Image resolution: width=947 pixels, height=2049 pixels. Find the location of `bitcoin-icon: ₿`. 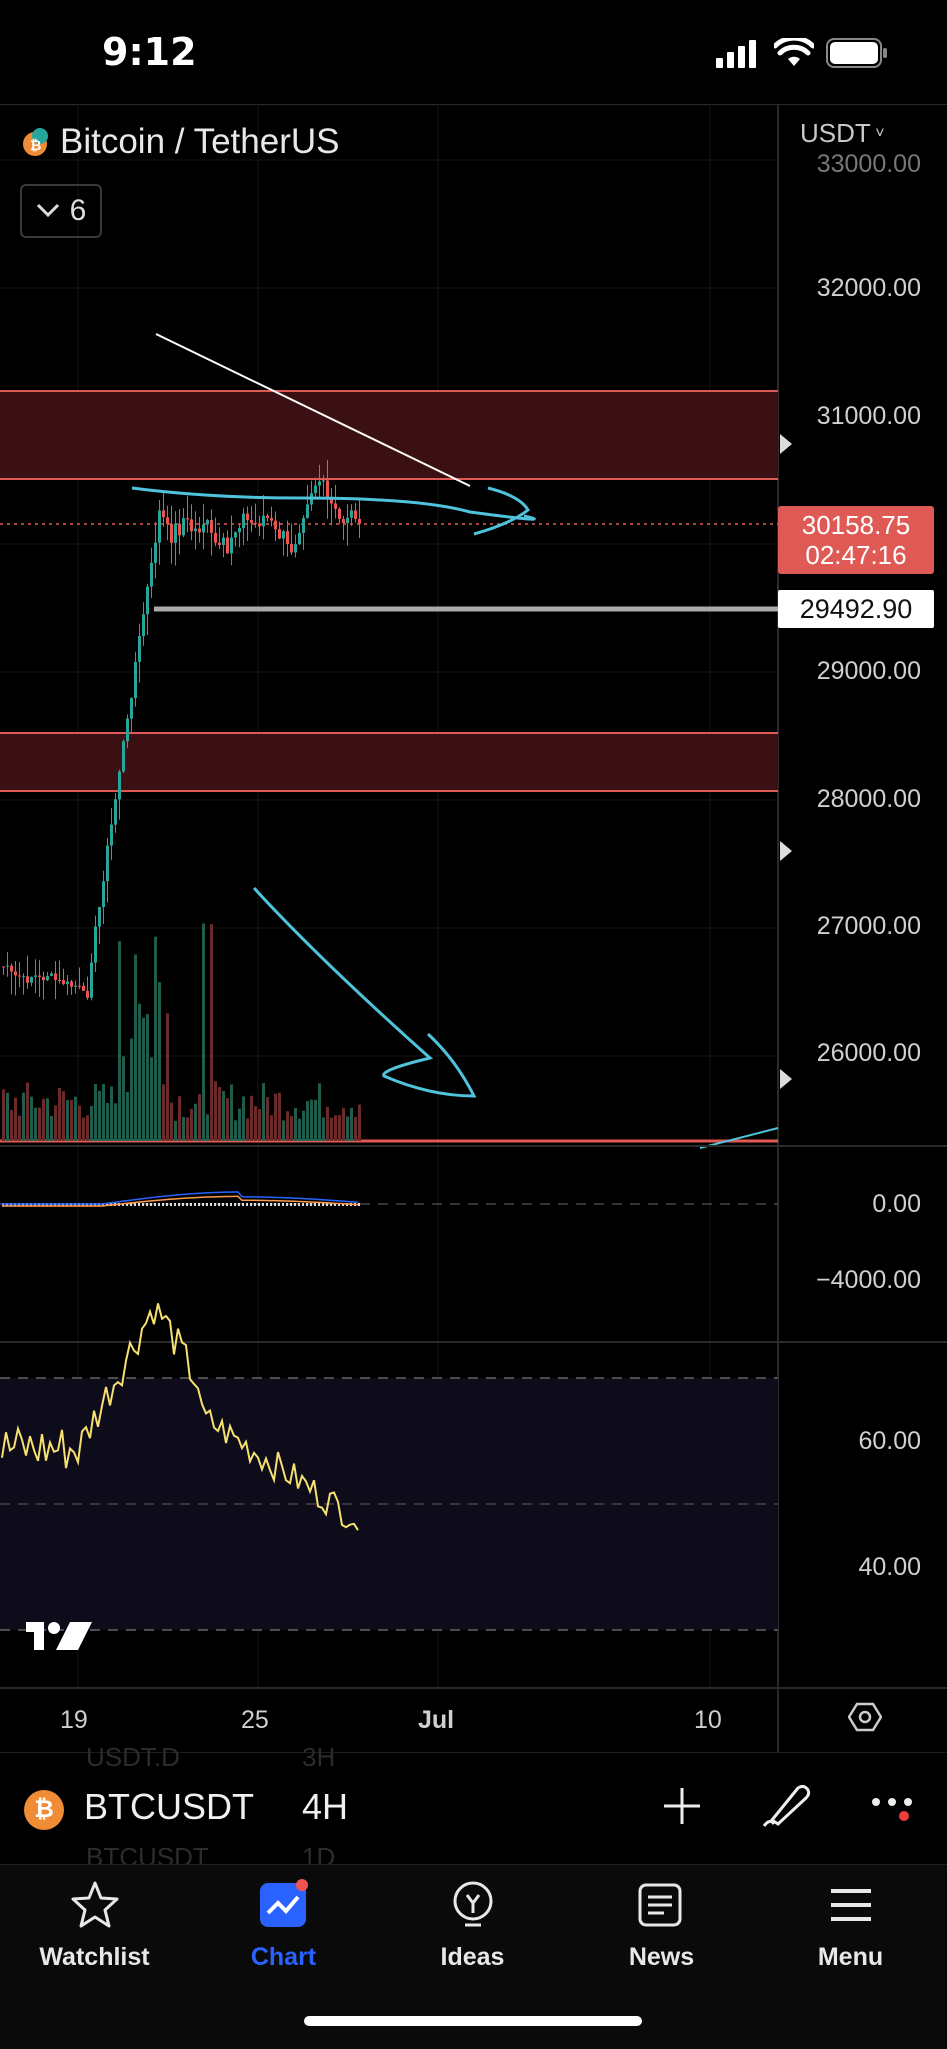

bitcoin-icon: ₿ is located at coordinates (44, 1810).